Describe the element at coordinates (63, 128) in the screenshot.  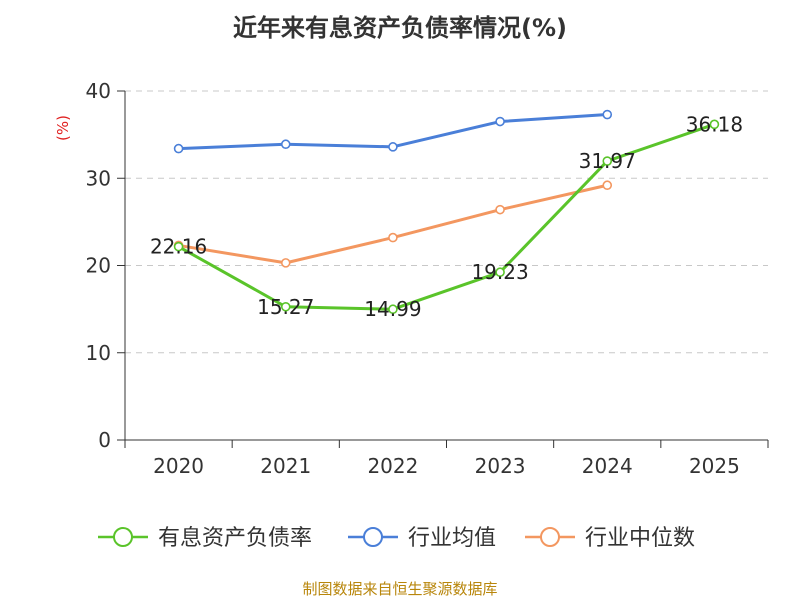
I see `y-axis-label: (%)` at that location.